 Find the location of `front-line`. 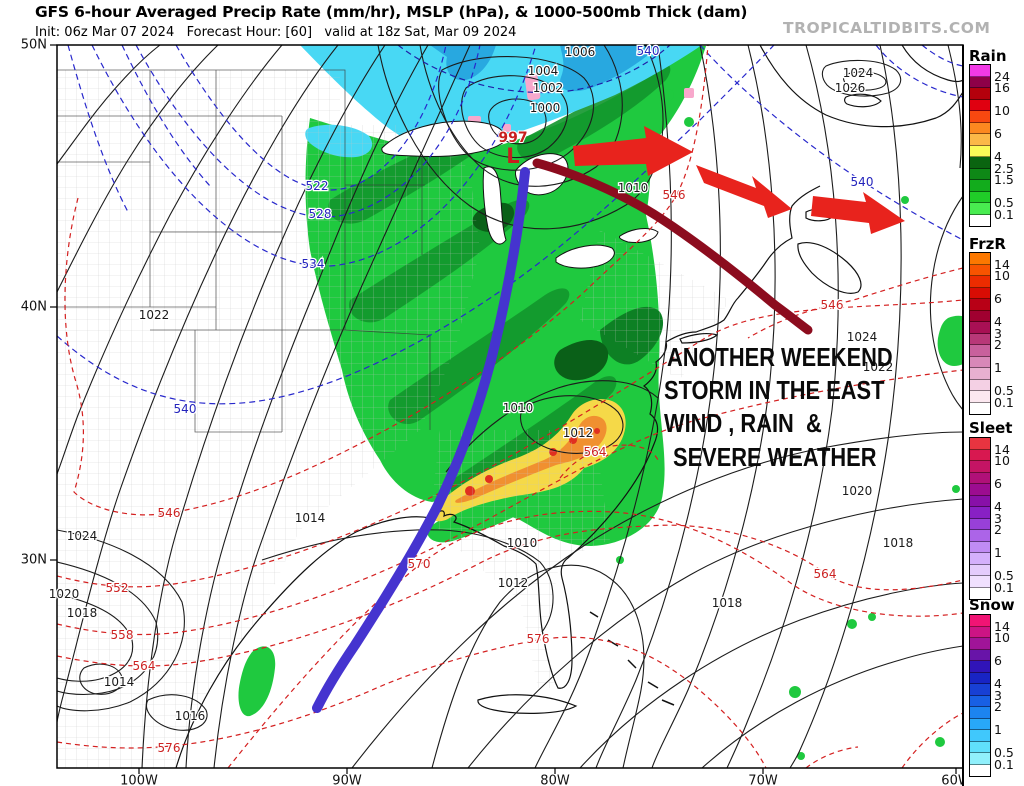

front-line is located at coordinates (672, 246).